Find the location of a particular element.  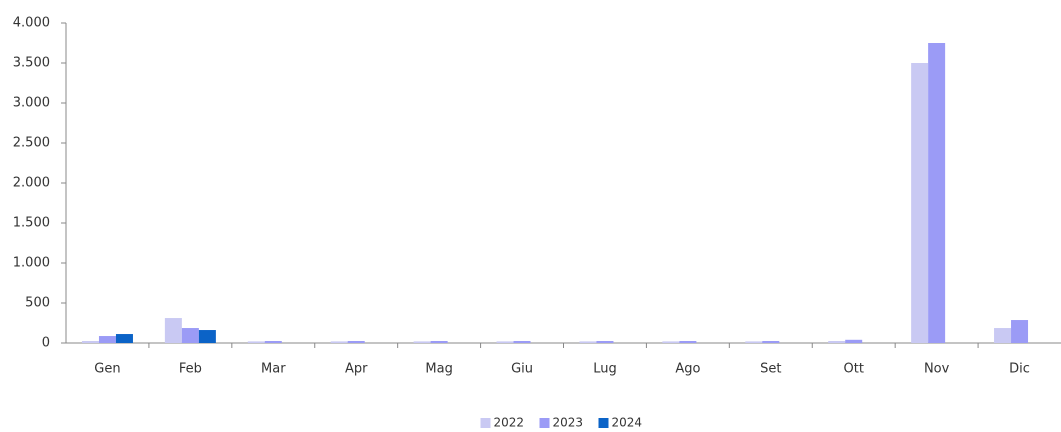

x-tick-label: Gen is located at coordinates (107, 369).